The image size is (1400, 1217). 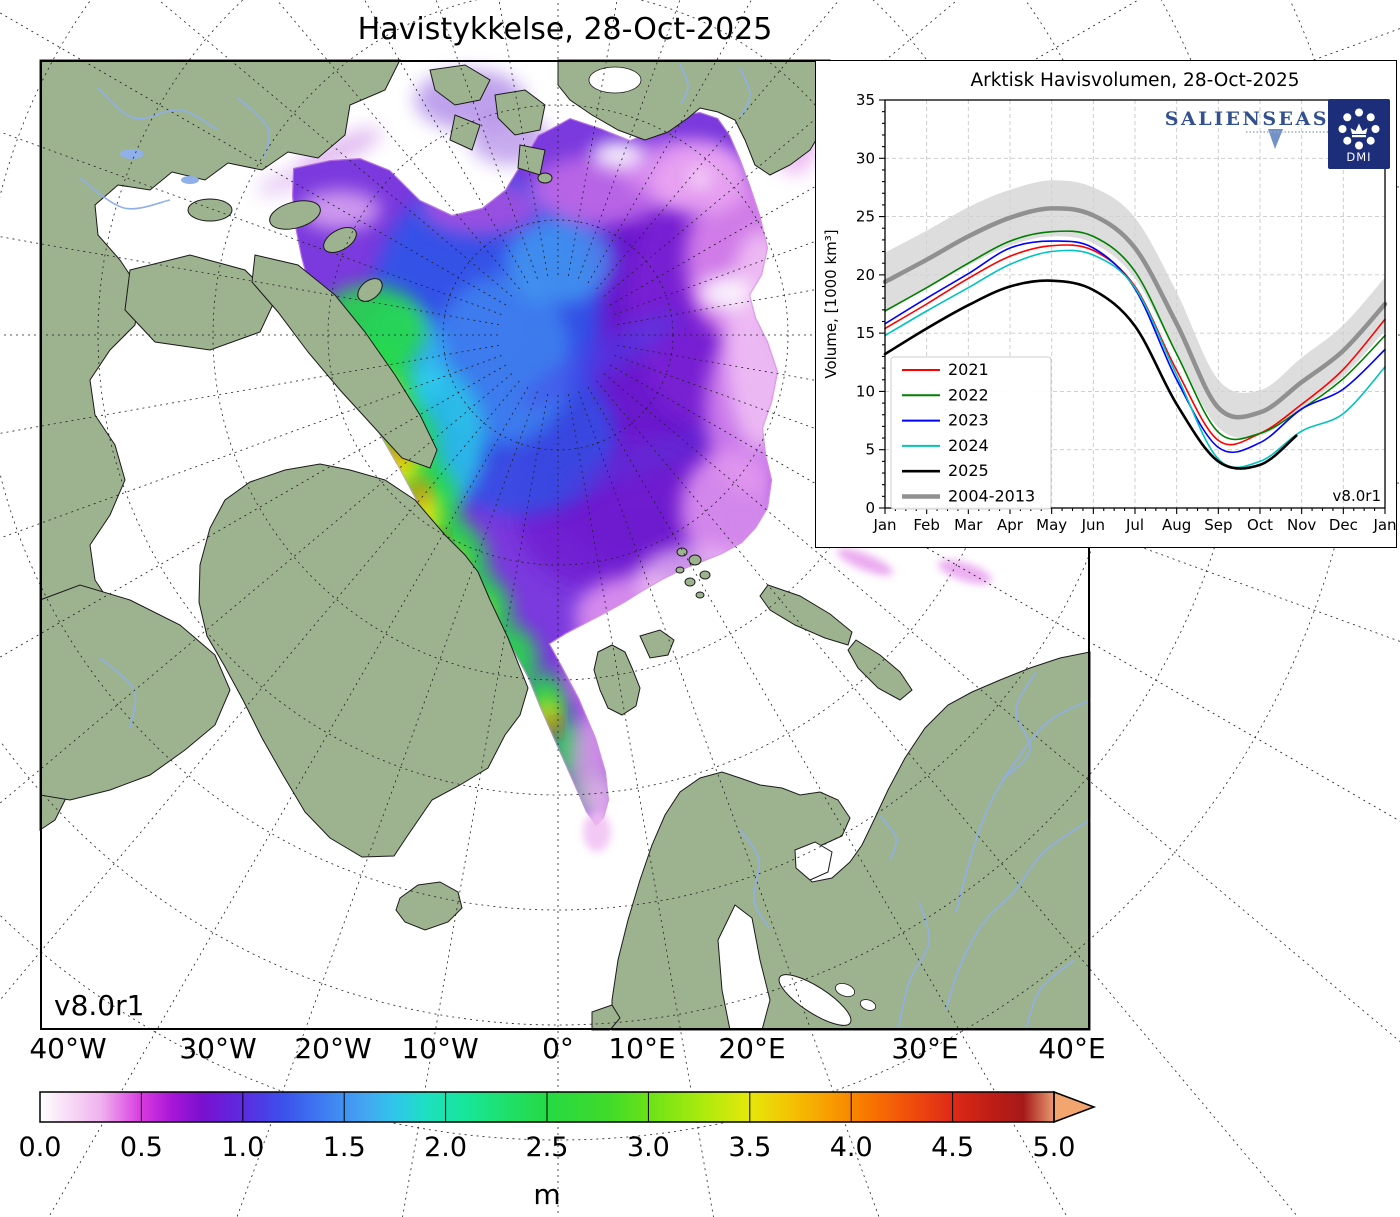 What do you see at coordinates (831, 303) in the screenshot?
I see `inset-ylabel: Volume, [1000 km³]` at bounding box center [831, 303].